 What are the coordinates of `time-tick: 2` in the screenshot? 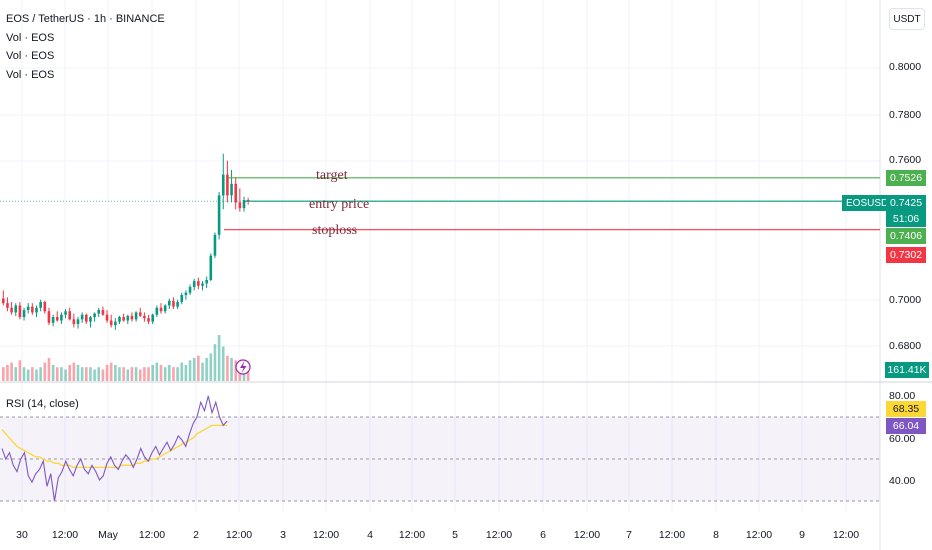 It's located at (196, 535).